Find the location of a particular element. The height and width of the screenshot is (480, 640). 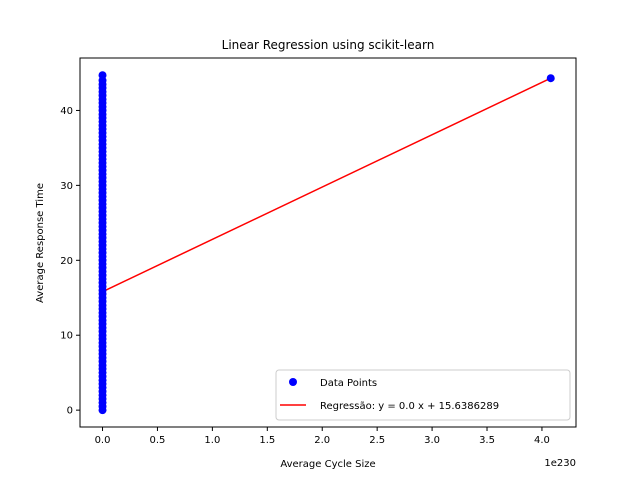

x-tick-label: 2.0 is located at coordinates (322, 440).